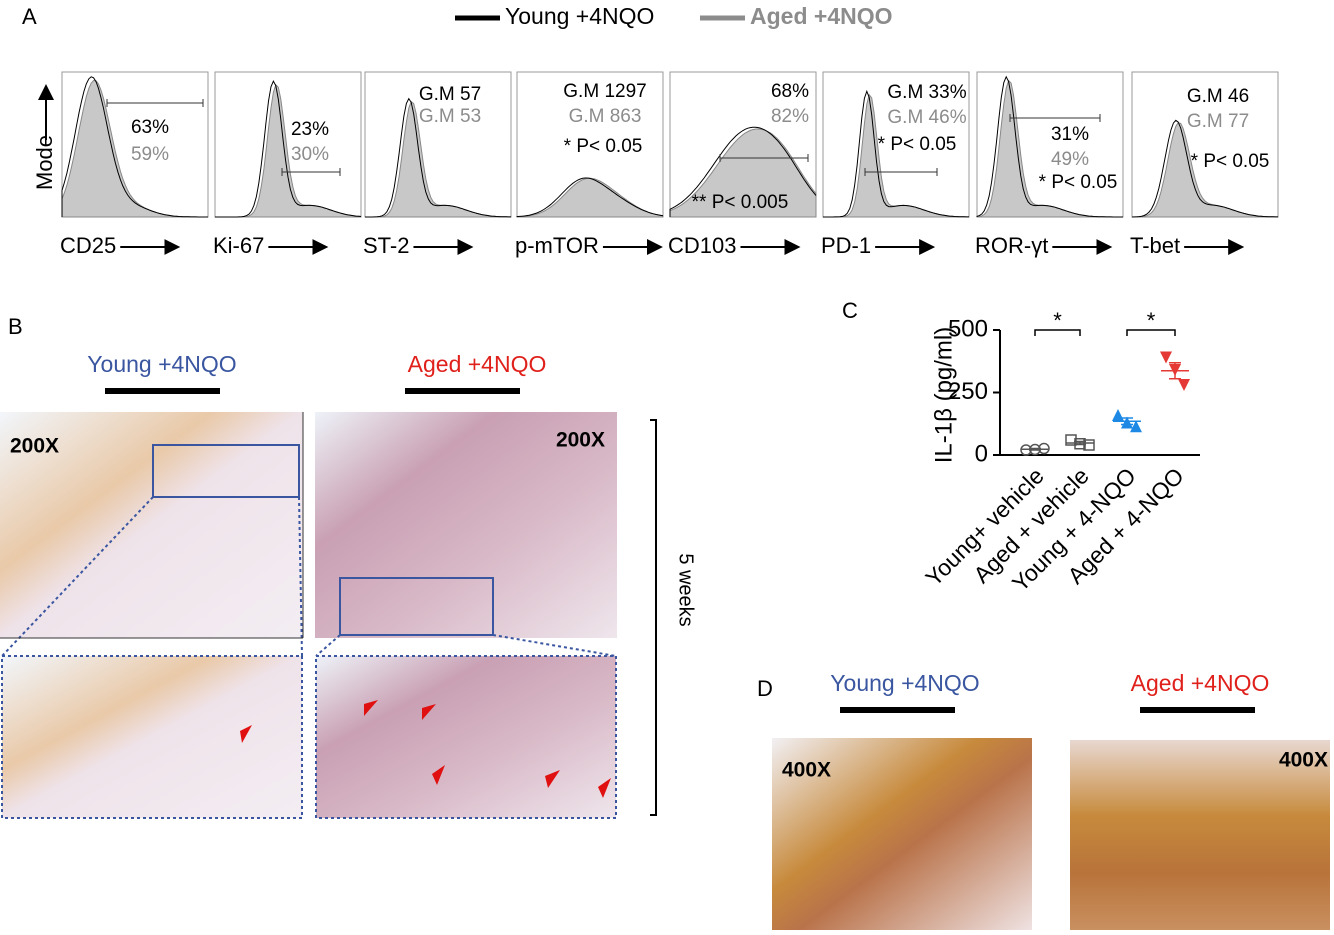 Image resolution: width=1334 pixels, height=935 pixels. I want to click on histogram-annotation: G.M 77, so click(1218, 121).